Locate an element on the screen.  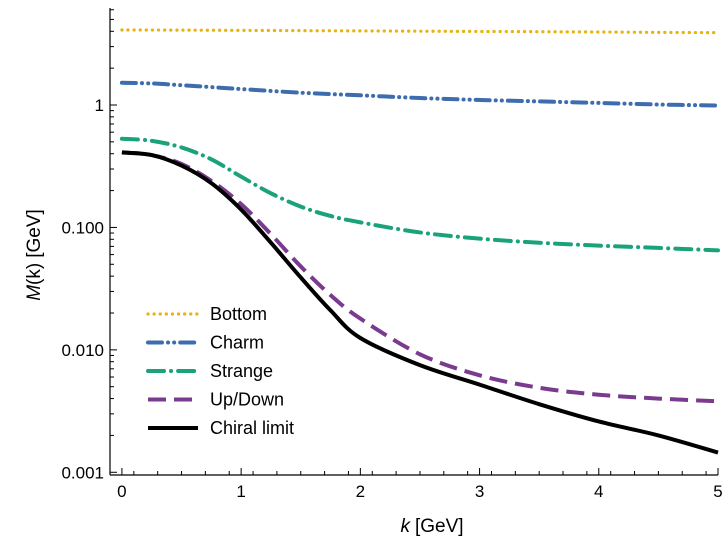
y-tick-label-0: 0.001 is located at coordinates (82, 472).